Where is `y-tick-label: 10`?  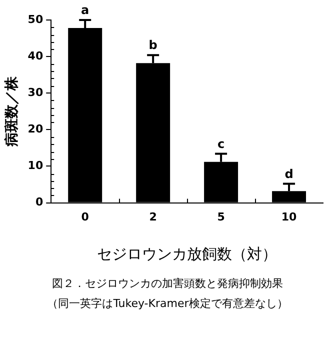 y-tick-label: 10 is located at coordinates (36, 165).